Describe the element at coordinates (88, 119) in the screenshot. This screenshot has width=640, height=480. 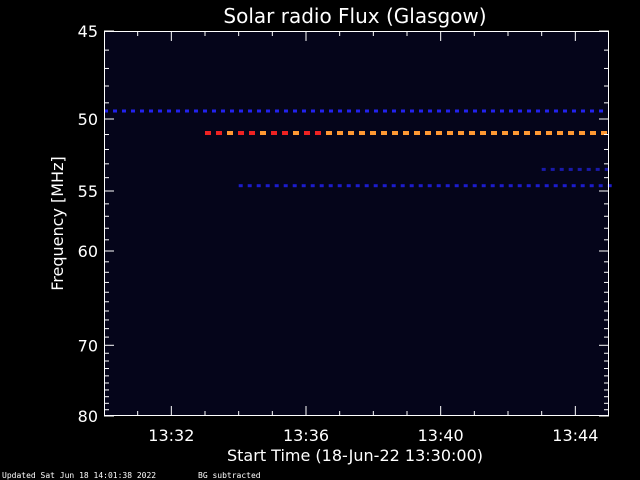
I see `y-tick-label: 50` at that location.